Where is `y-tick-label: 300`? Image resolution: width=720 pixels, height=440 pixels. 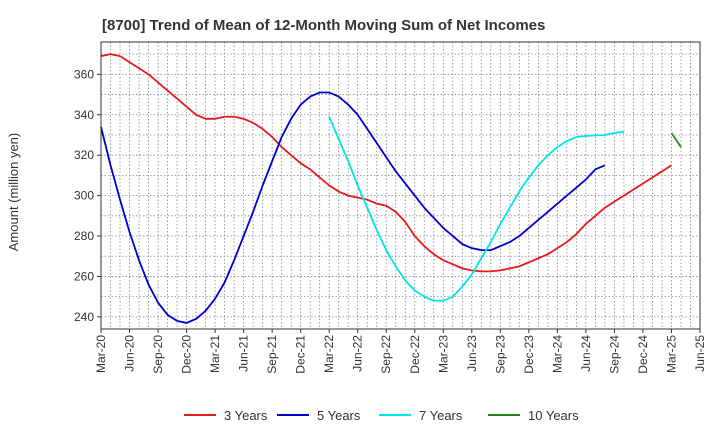
y-tick-label: 300 is located at coordinates (84, 196).